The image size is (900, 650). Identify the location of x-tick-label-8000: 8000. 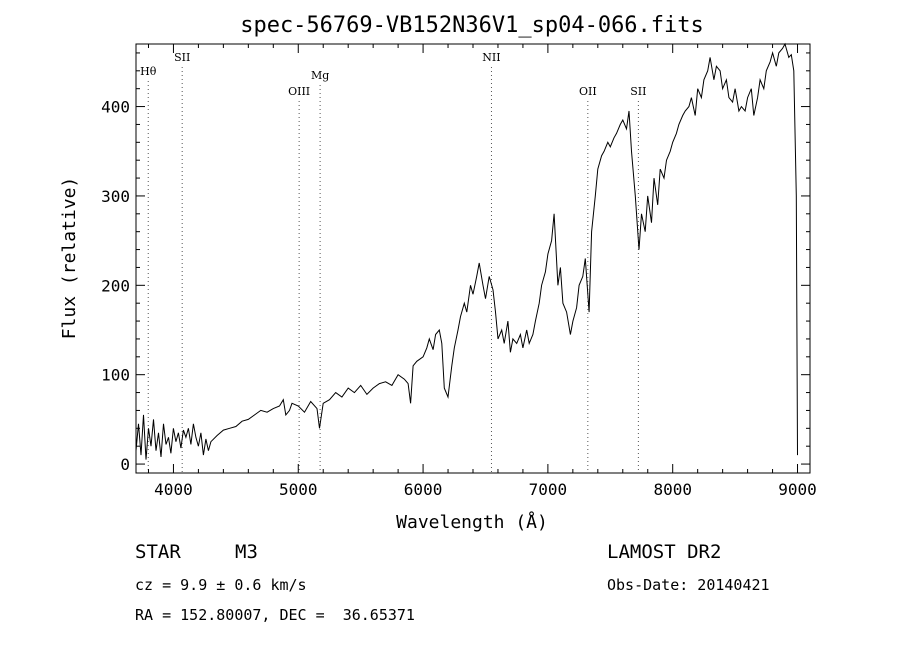
(672, 489).